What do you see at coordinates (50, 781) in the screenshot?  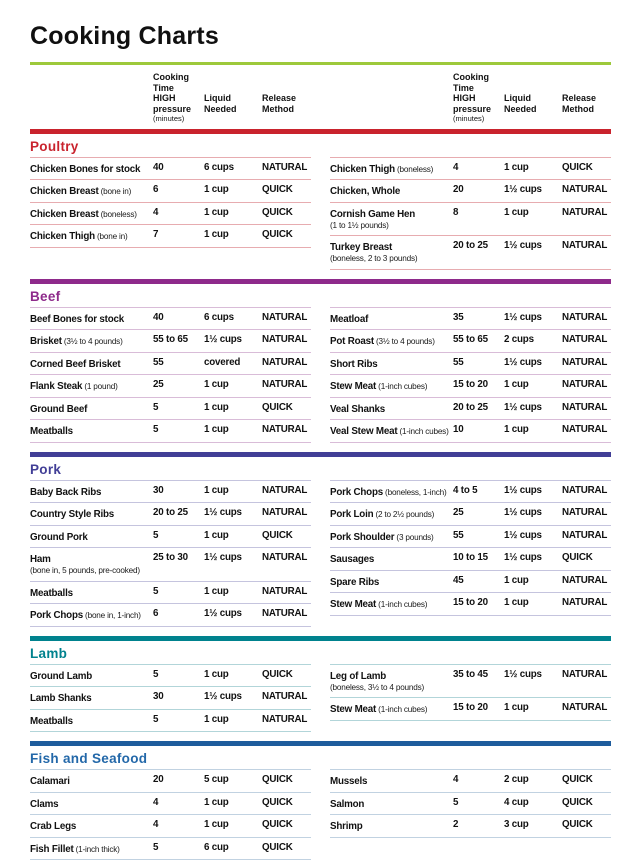 I see `item-name: Calamari` at bounding box center [50, 781].